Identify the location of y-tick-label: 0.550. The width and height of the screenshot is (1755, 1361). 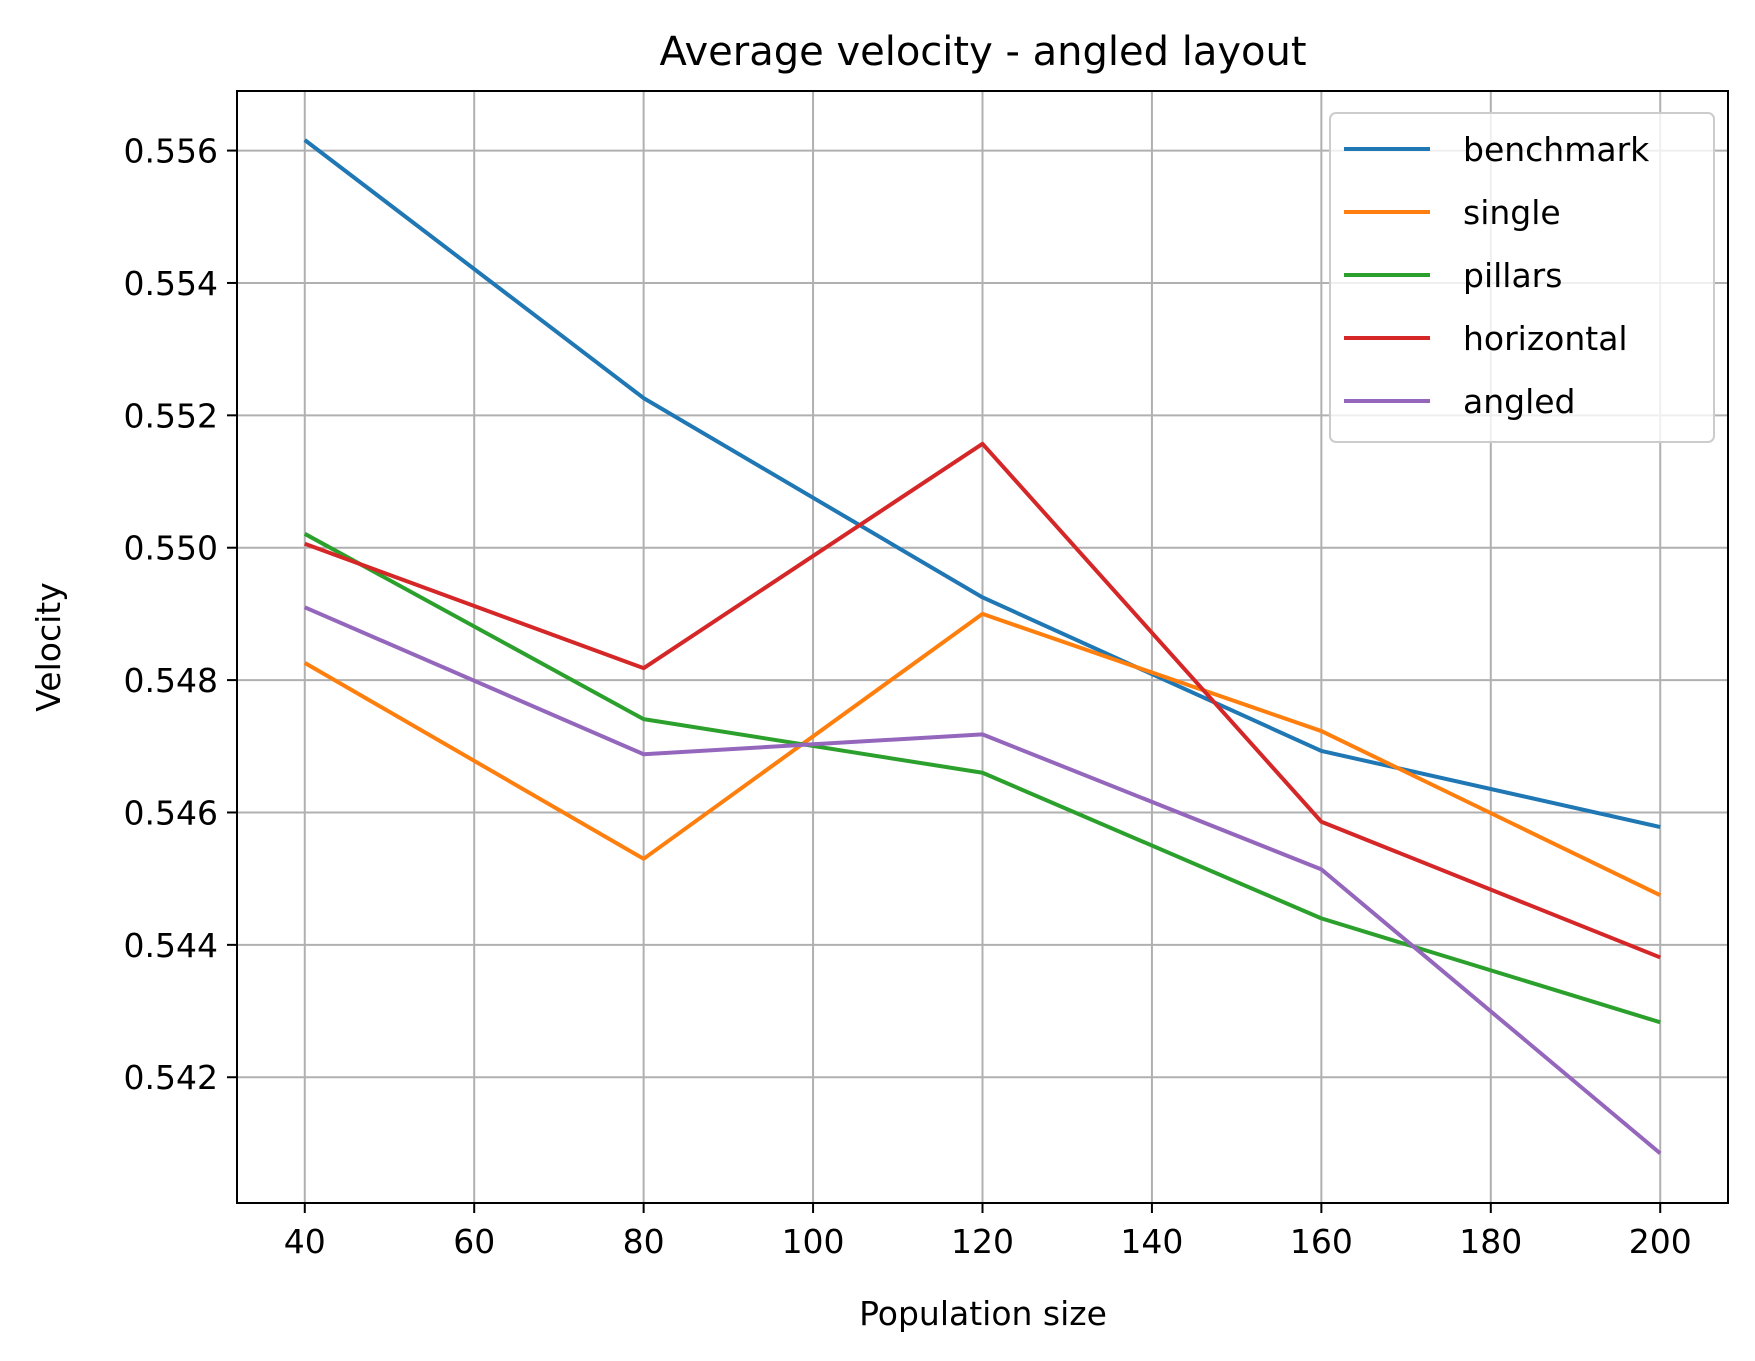
(171, 548).